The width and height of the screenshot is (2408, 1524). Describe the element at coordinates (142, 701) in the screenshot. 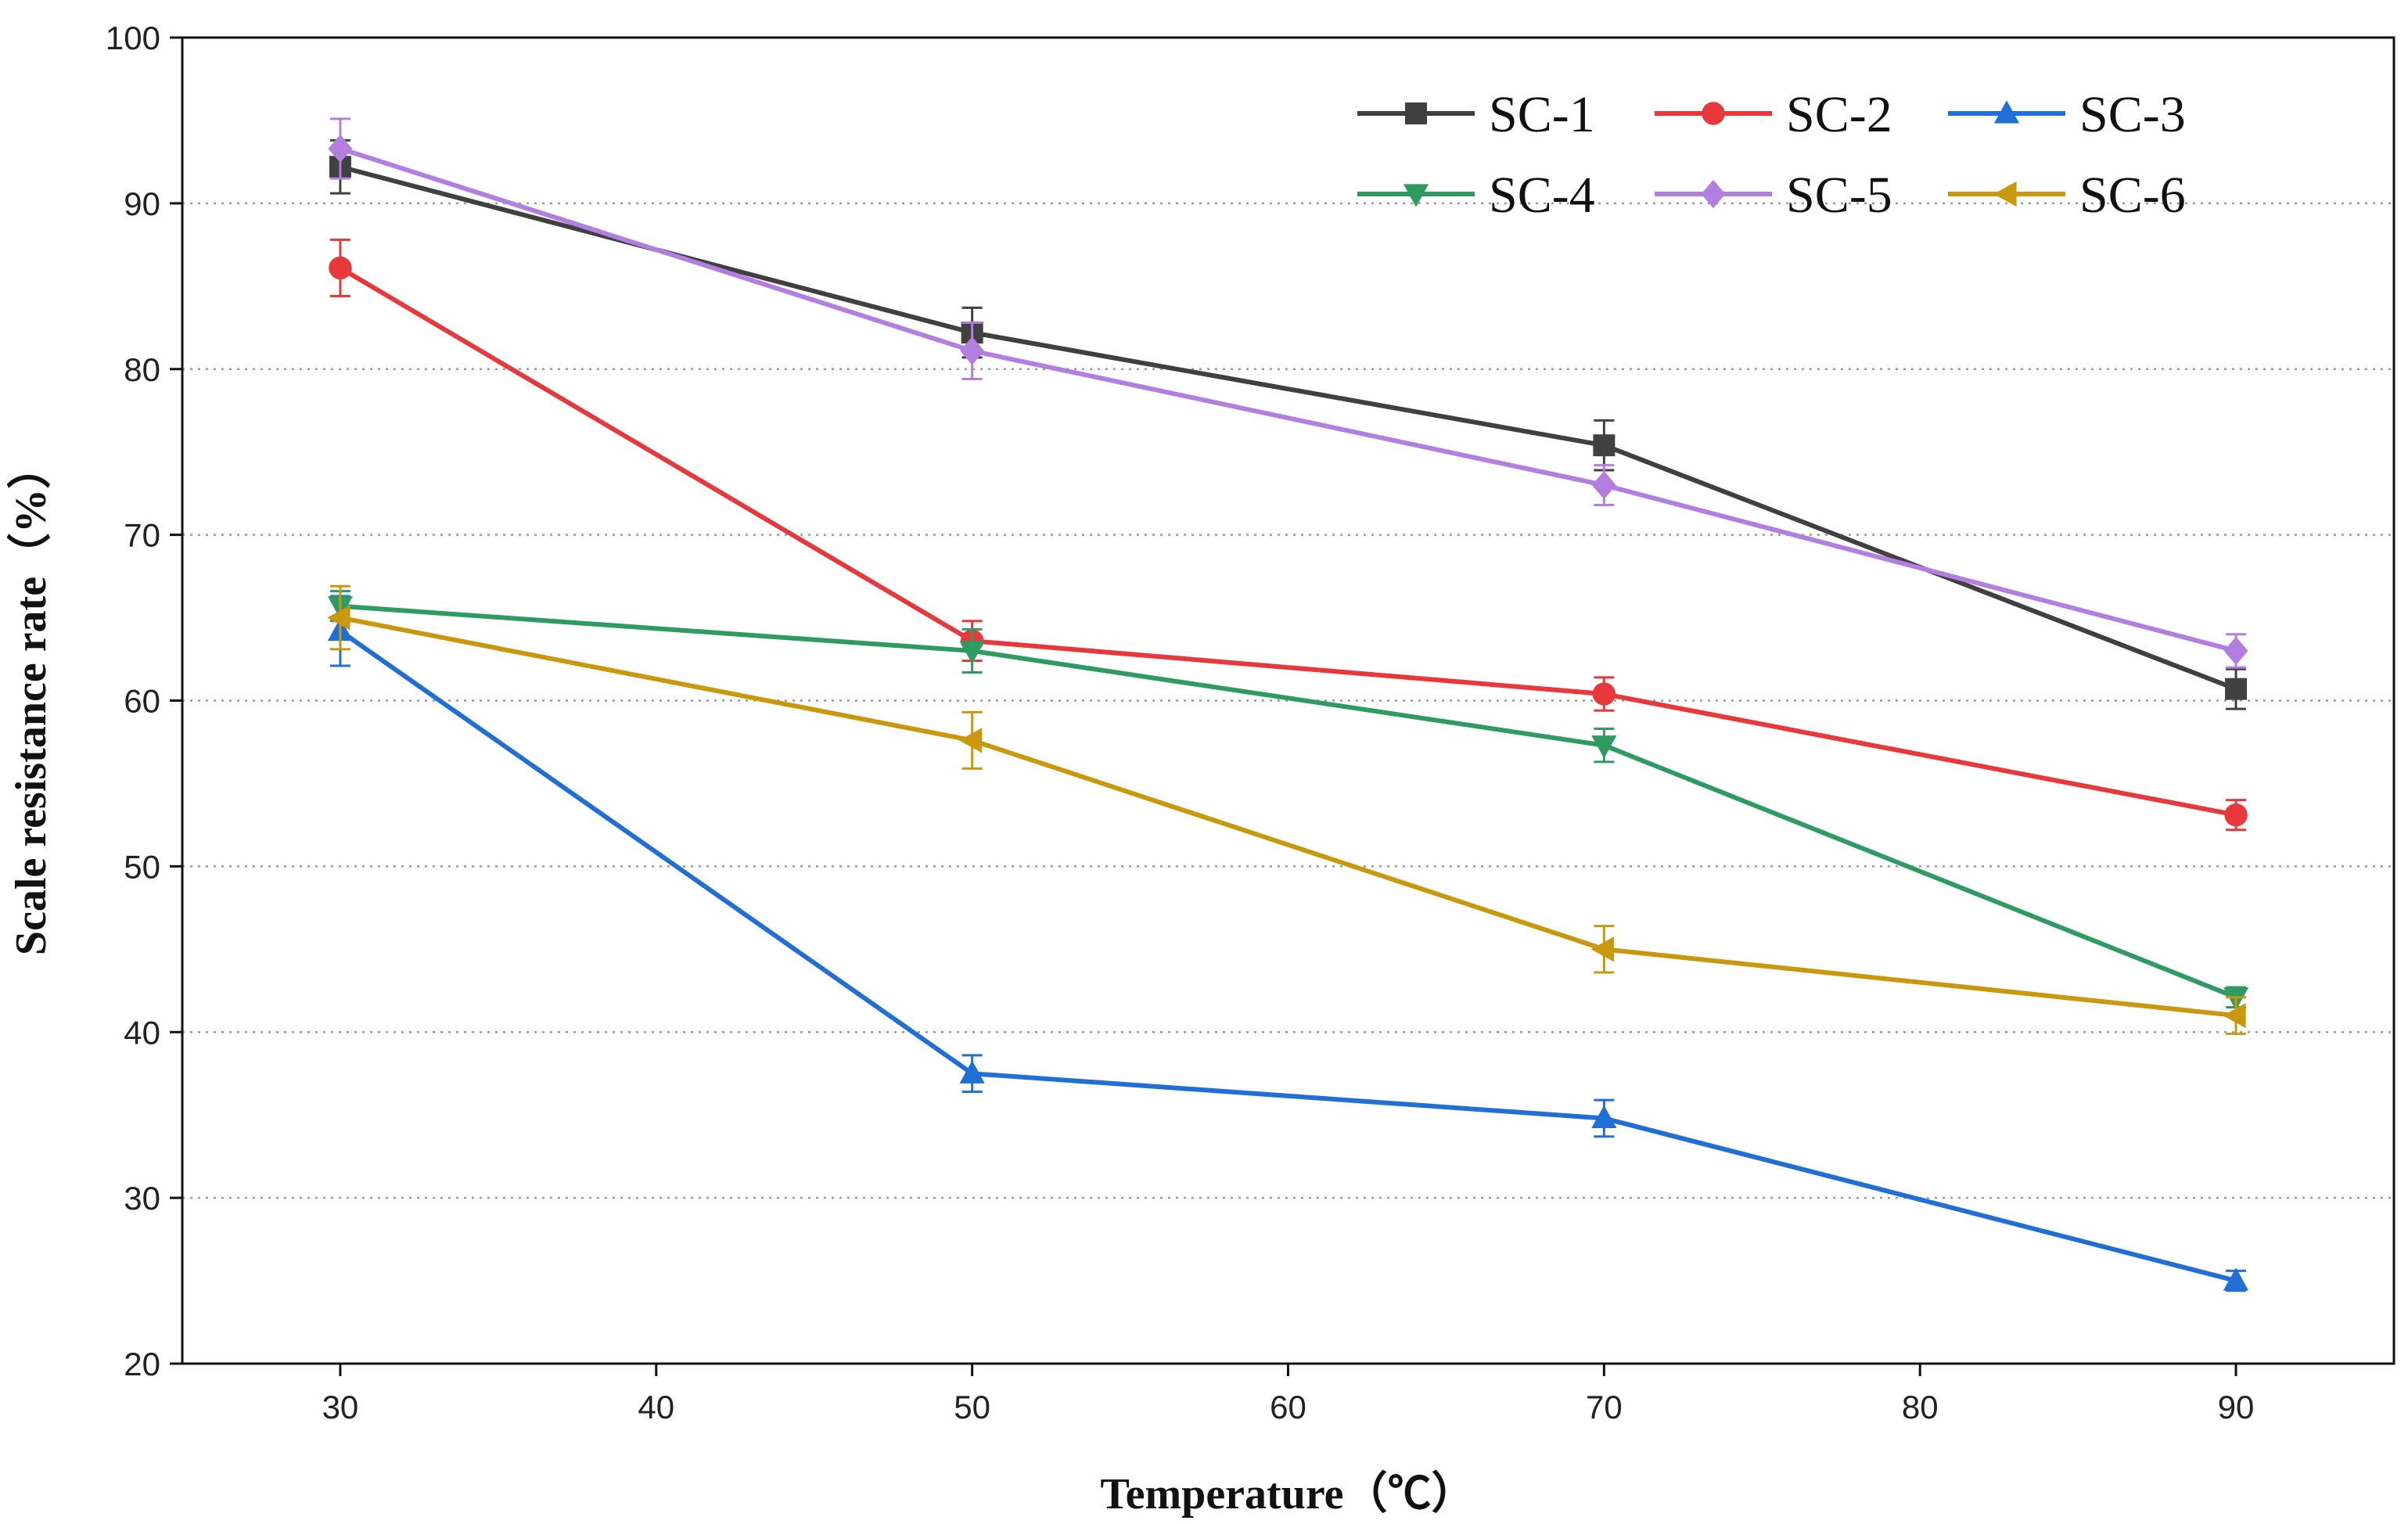

I see `y-tick-label-60: 60` at that location.